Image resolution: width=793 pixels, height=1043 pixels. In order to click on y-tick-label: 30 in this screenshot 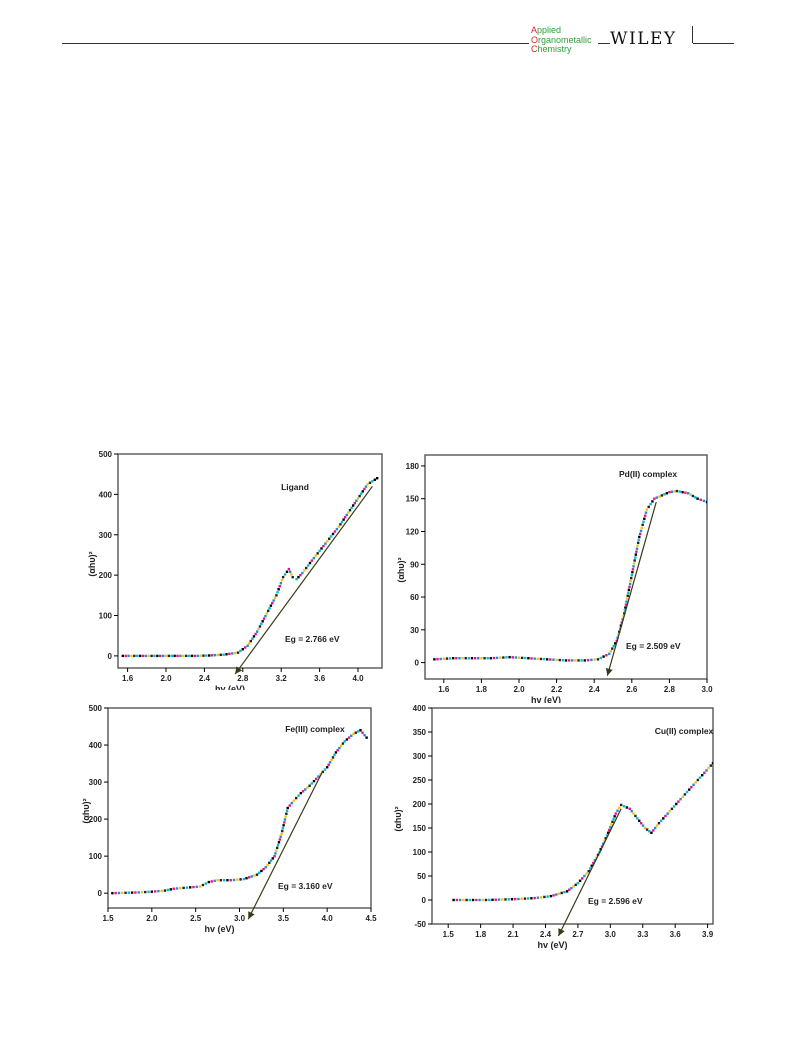, I will do `click(414, 630)`.